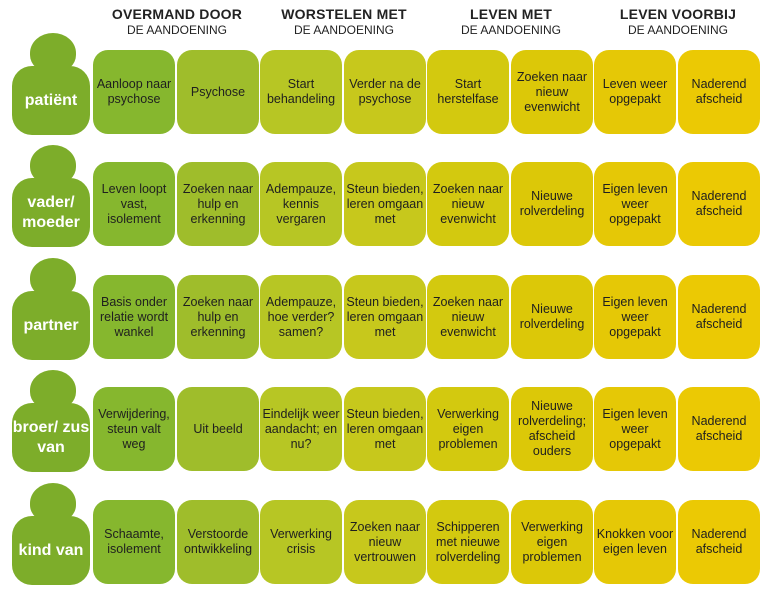  I want to click on phase-cell: Nieuwe rolverdeling; afscheid ouders, so click(552, 429).